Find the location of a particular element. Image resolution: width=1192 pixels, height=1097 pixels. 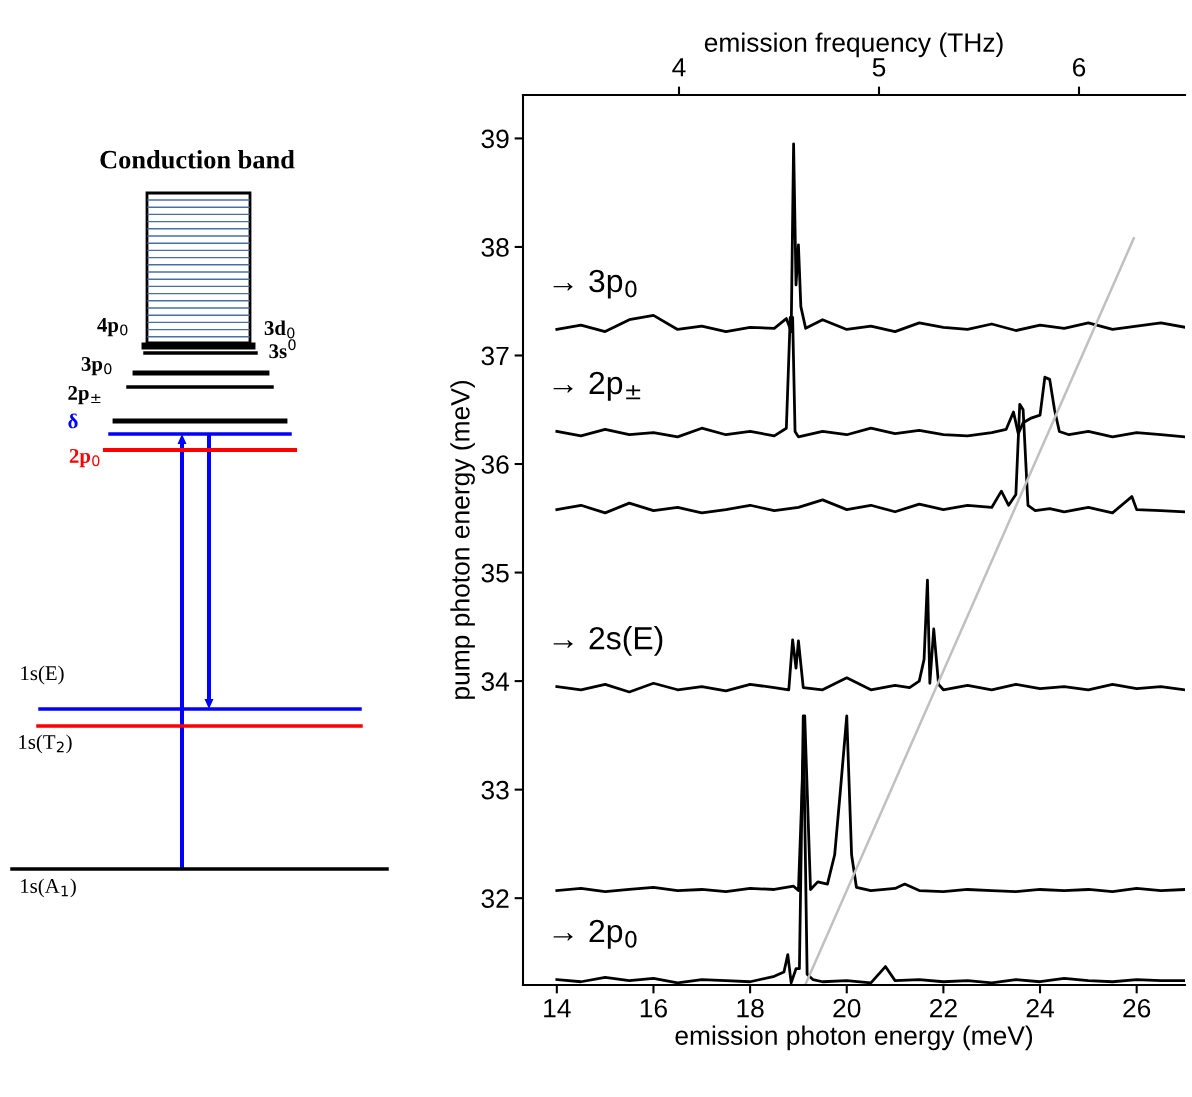

y-tick-label: 37 is located at coordinates (495, 356).